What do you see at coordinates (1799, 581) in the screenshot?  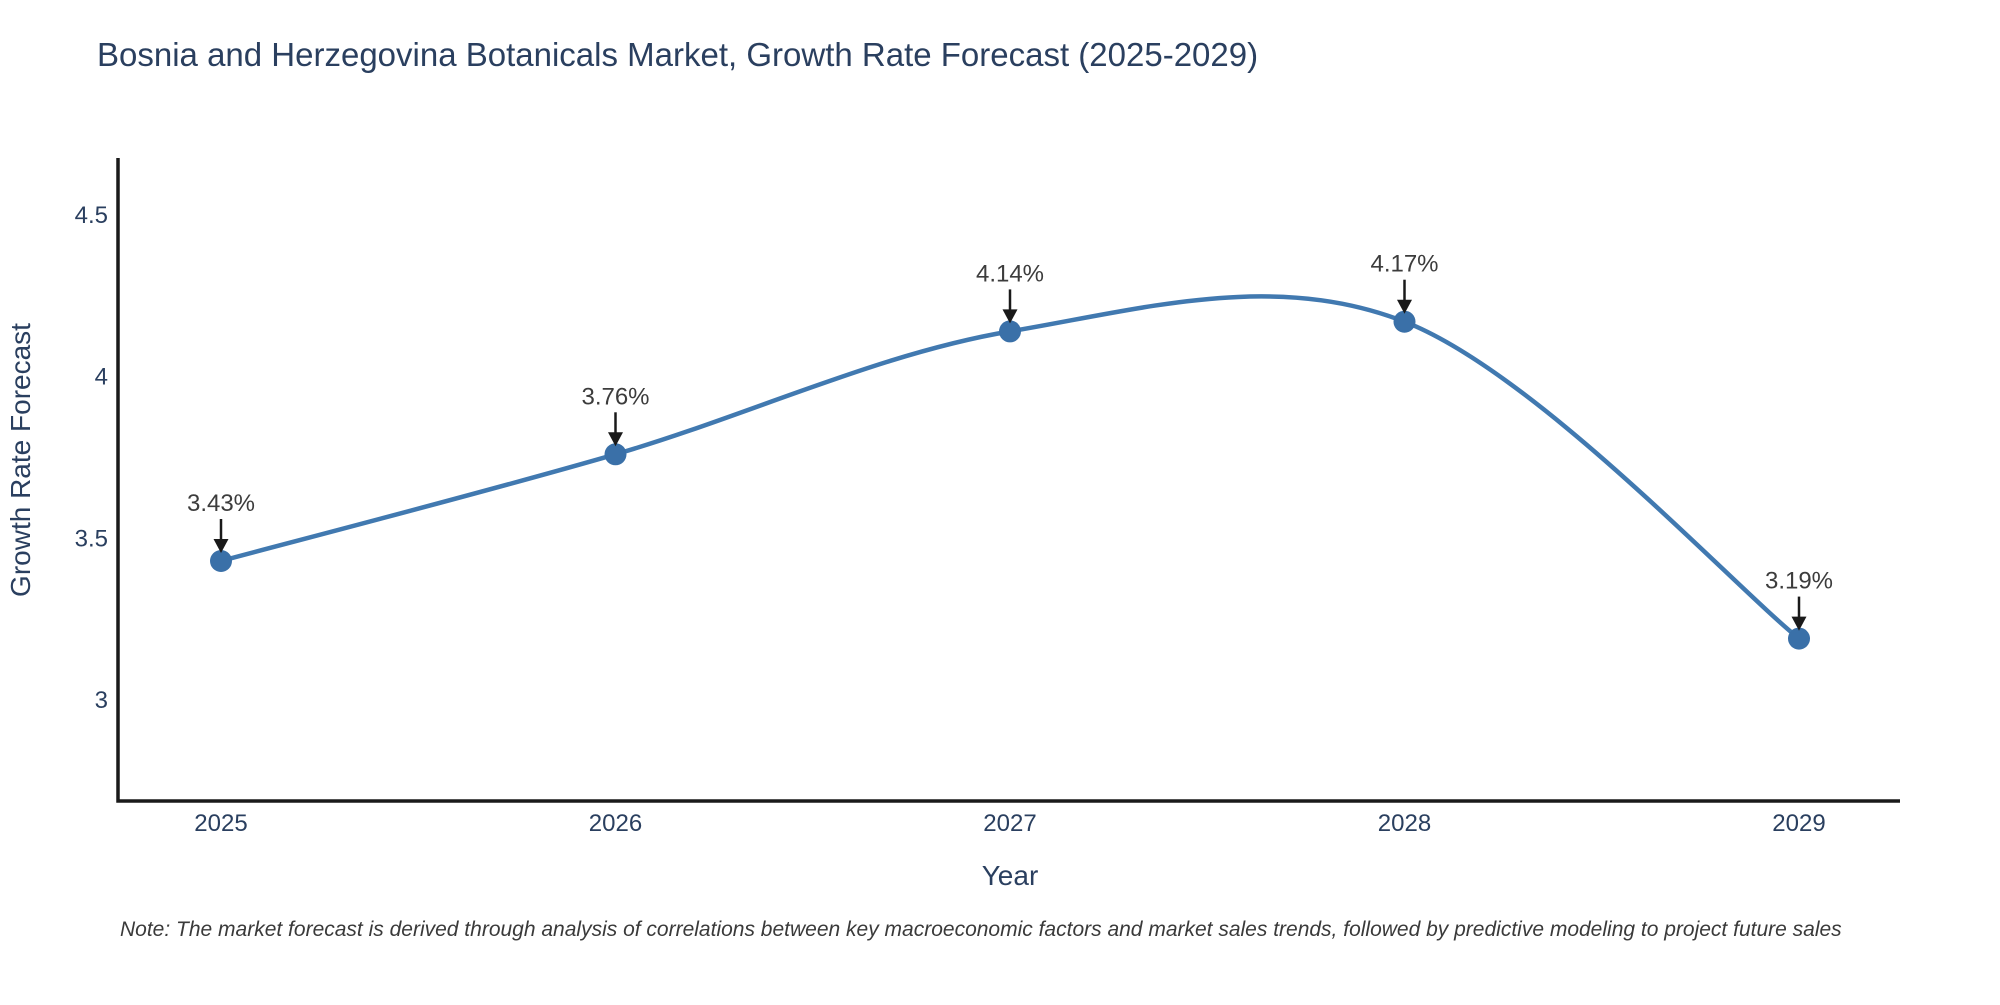 I see `data-point-label: 3.19%` at bounding box center [1799, 581].